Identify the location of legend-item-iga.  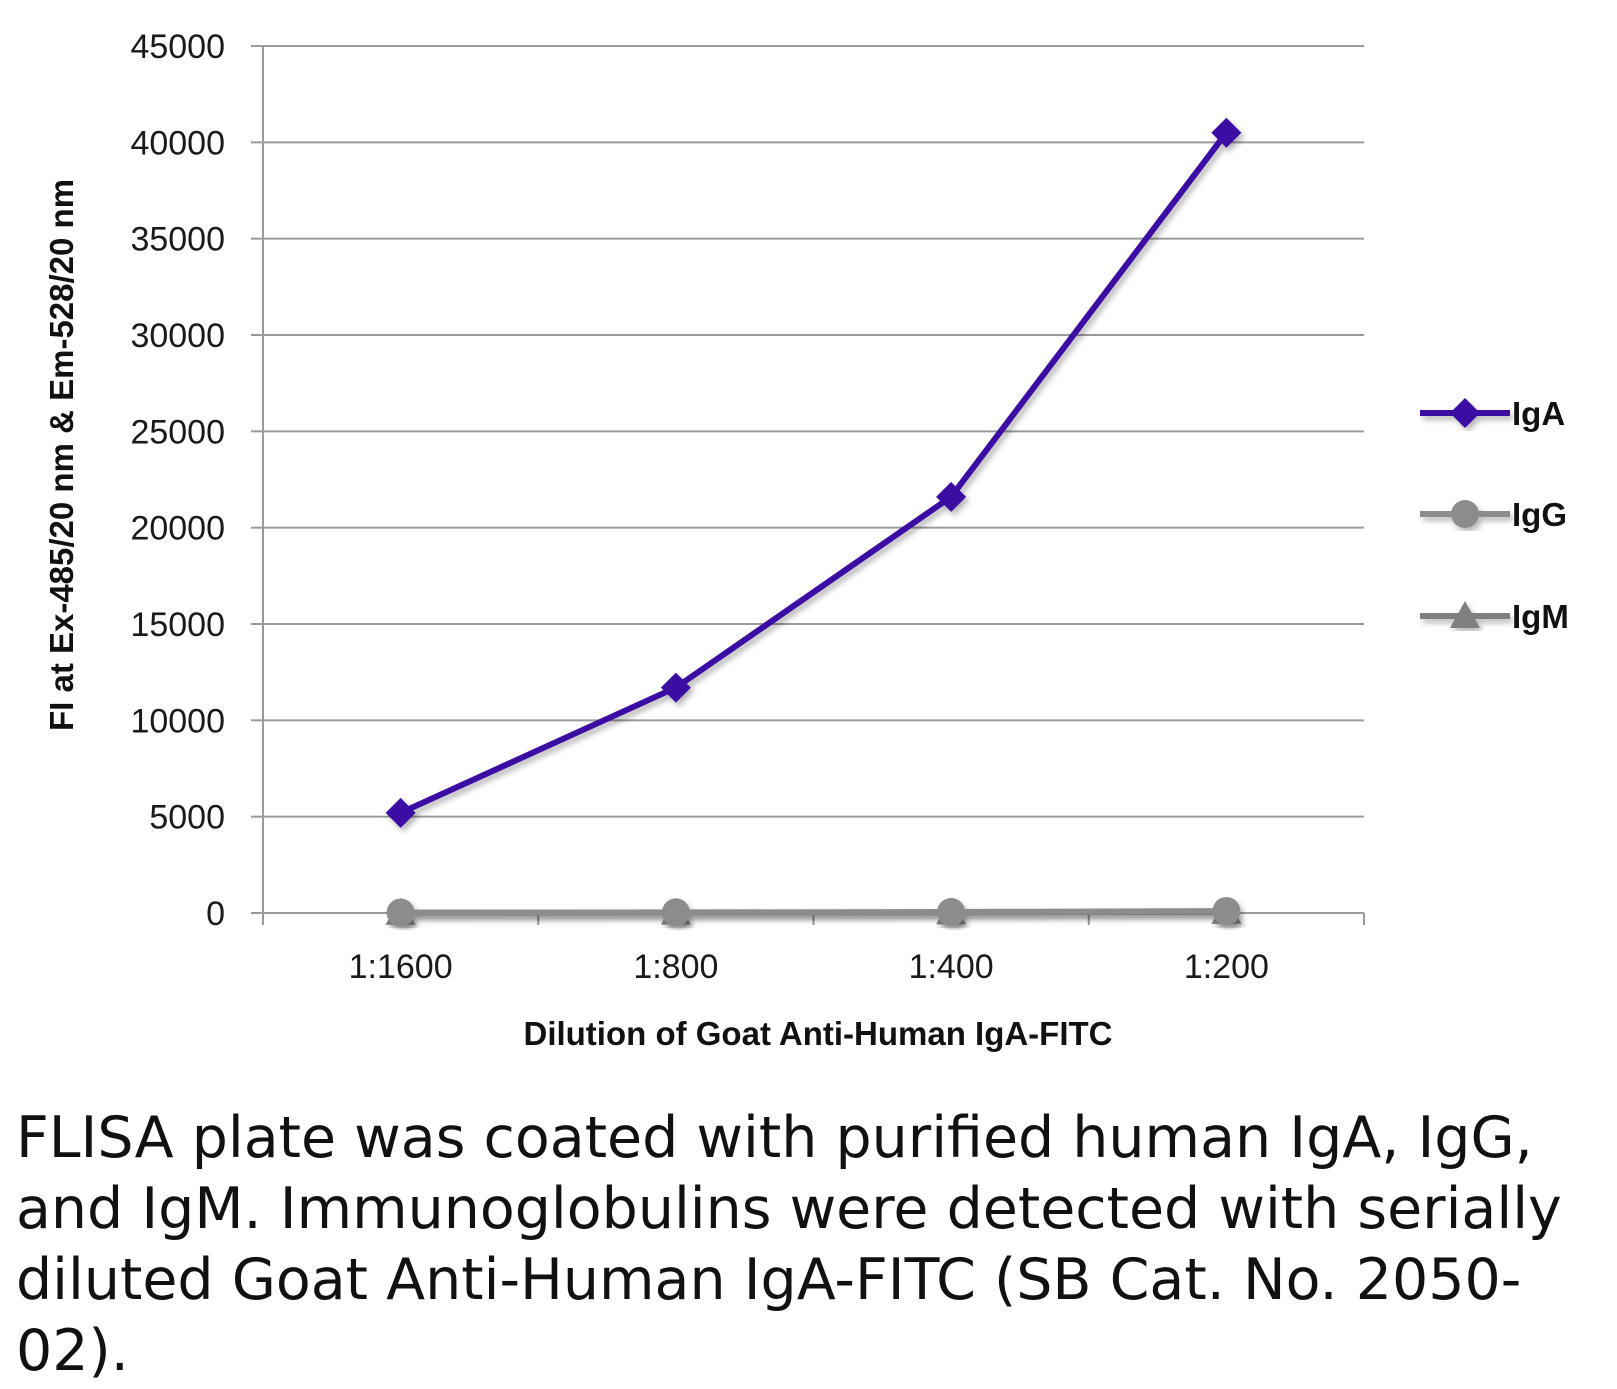
(1465, 413).